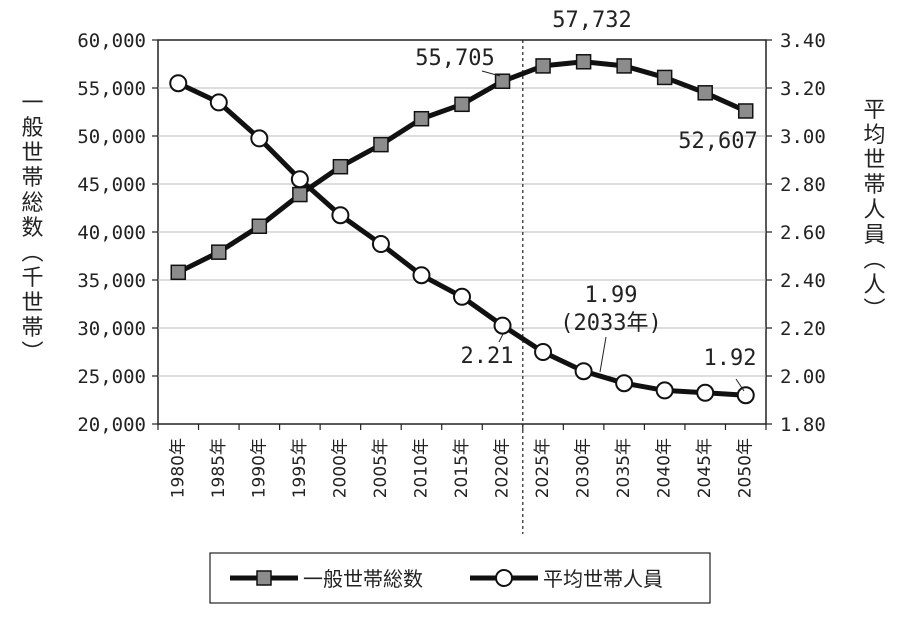  I want to click on x-tick-label: 1990年, so click(259, 468).